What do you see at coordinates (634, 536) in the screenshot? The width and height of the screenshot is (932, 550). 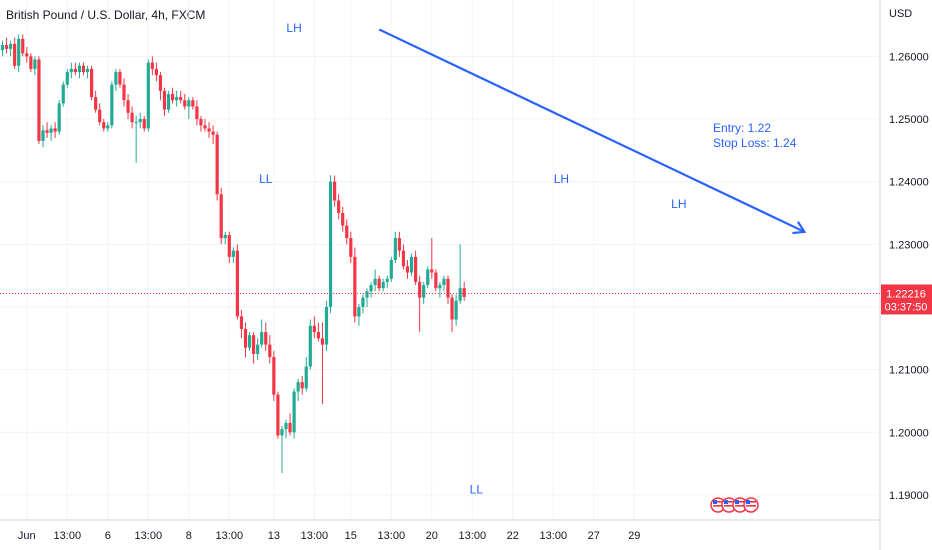 I see `time-tick-label: 29` at bounding box center [634, 536].